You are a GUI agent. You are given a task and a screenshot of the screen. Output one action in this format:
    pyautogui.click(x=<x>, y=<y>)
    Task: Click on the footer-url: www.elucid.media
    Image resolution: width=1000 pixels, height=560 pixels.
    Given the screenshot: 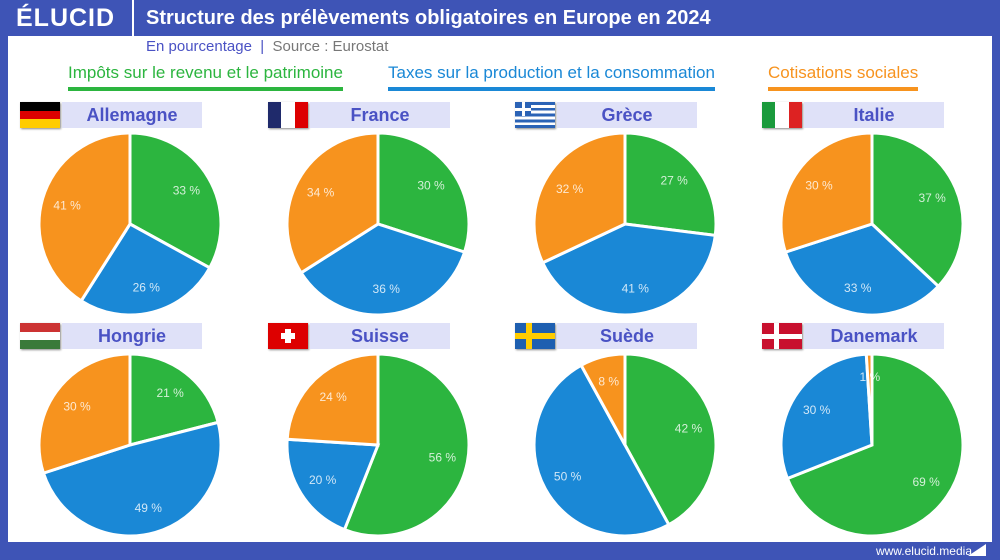 What is the action you would take?
    pyautogui.click(x=923, y=551)
    